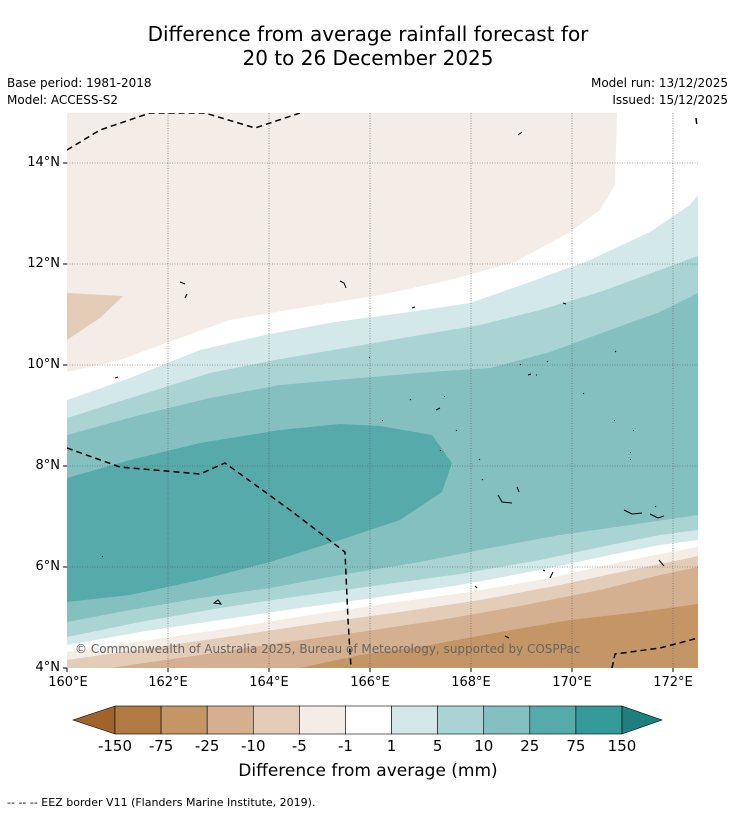 The width and height of the screenshot is (736, 816). Describe the element at coordinates (368, 58) in the screenshot. I see `title-line-2: 20 to 26 December 2025` at that location.